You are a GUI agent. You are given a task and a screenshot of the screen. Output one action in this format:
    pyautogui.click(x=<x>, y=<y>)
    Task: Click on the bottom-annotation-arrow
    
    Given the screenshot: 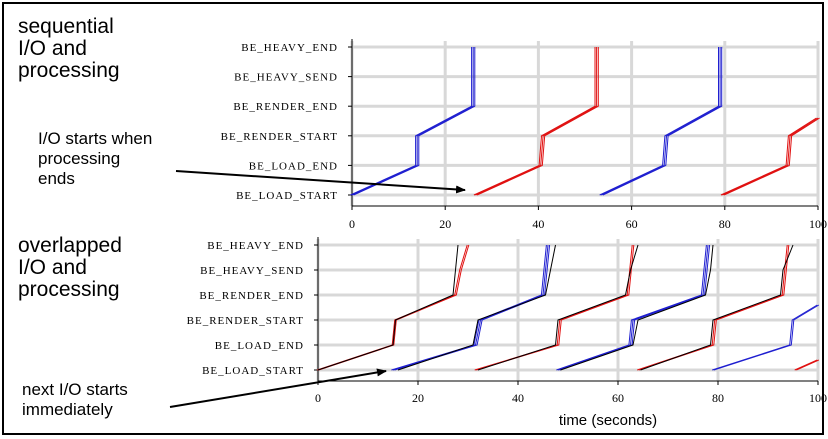 What is the action you would take?
    pyautogui.click(x=278, y=388)
    